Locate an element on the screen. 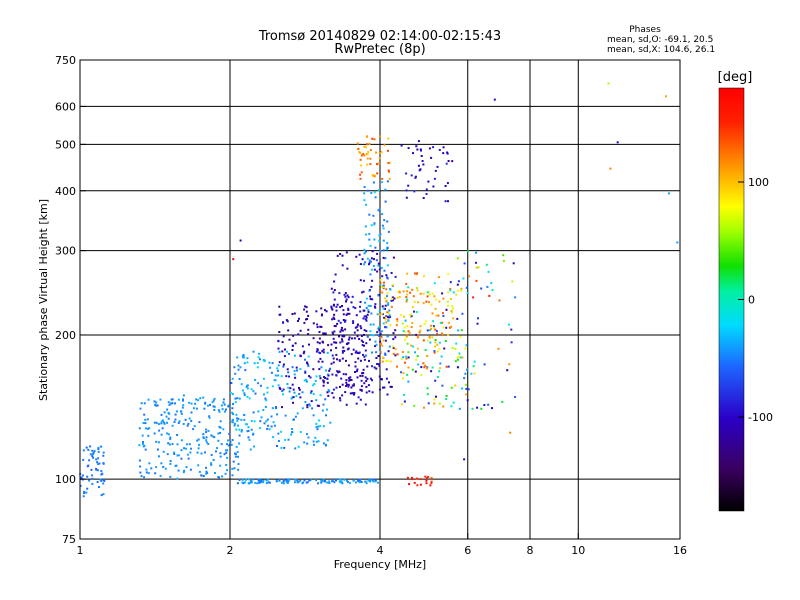 This screenshot has width=800, height=600. y-tick-label: 600 is located at coordinates (65, 106).